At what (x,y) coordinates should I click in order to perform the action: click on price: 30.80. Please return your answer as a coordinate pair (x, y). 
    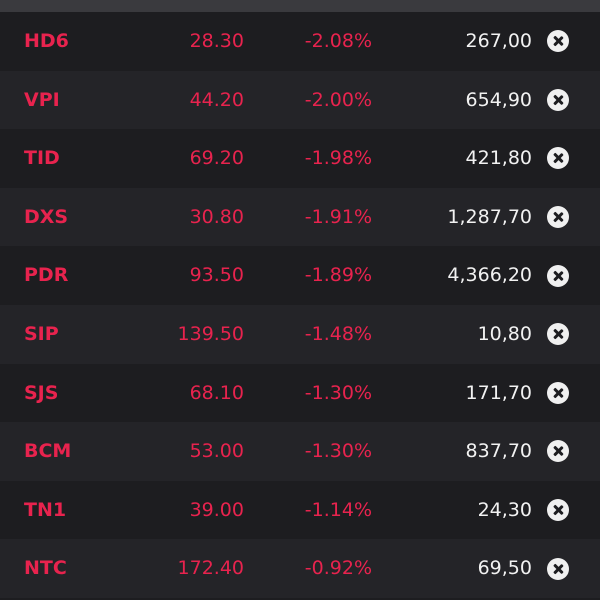
    Looking at the image, I should click on (216, 216).